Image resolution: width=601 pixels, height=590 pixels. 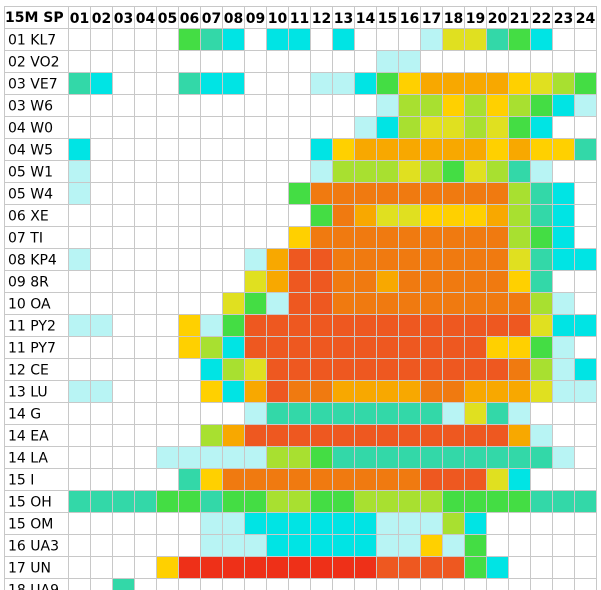 I want to click on row-label: 04 W0, so click(x=30, y=129).